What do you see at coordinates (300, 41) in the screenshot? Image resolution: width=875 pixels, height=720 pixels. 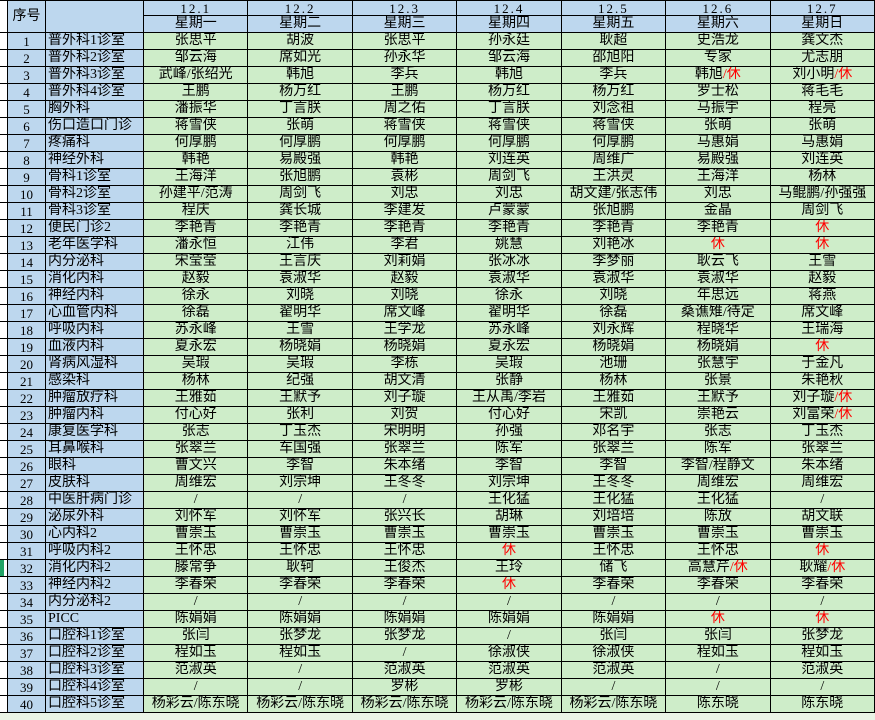 I see `schedule-cell: 胡波` at bounding box center [300, 41].